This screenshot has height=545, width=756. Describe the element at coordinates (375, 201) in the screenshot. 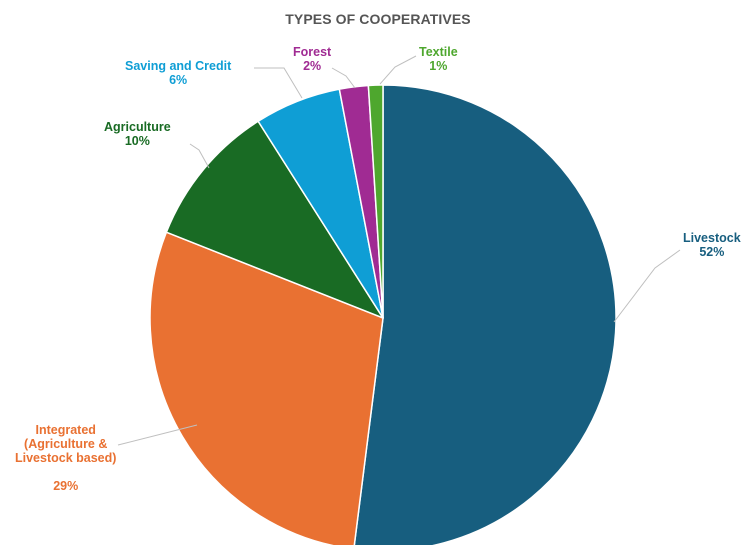

I see `pie-slice-textile` at that location.